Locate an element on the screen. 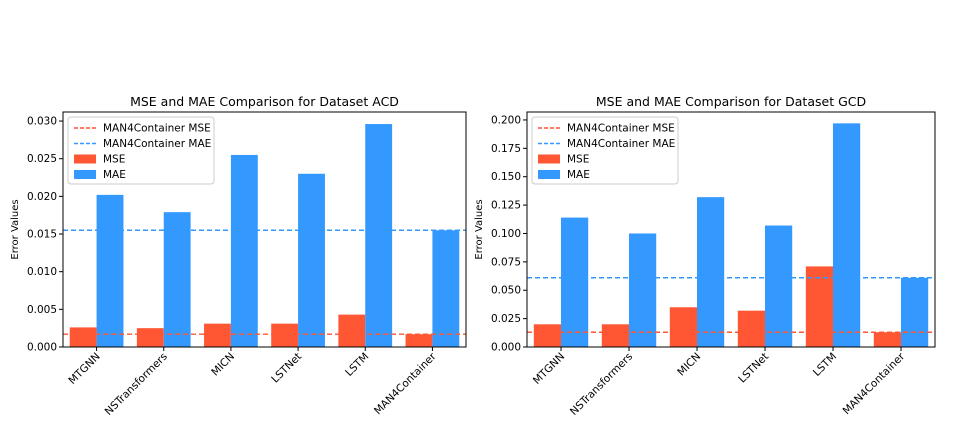 The image size is (955, 427). y-tick-label: 0.150 is located at coordinates (506, 177).